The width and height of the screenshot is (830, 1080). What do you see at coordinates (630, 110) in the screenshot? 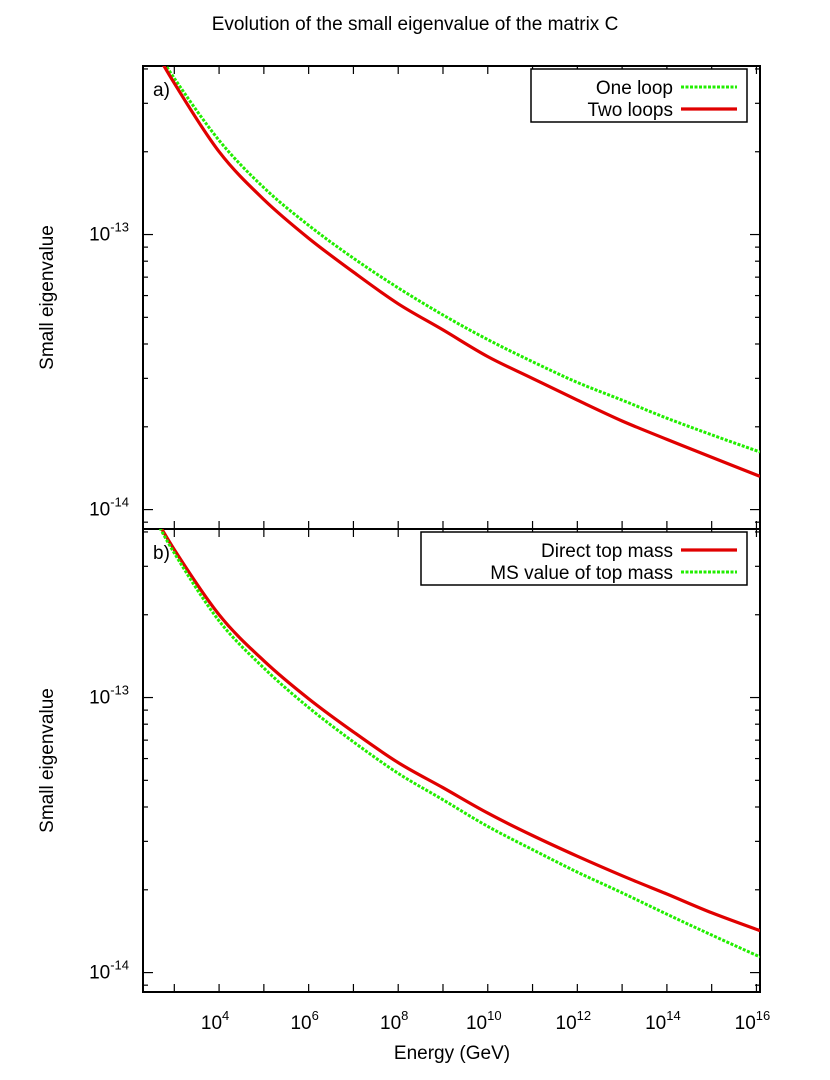
I see `legend-label: Two loops` at bounding box center [630, 110].